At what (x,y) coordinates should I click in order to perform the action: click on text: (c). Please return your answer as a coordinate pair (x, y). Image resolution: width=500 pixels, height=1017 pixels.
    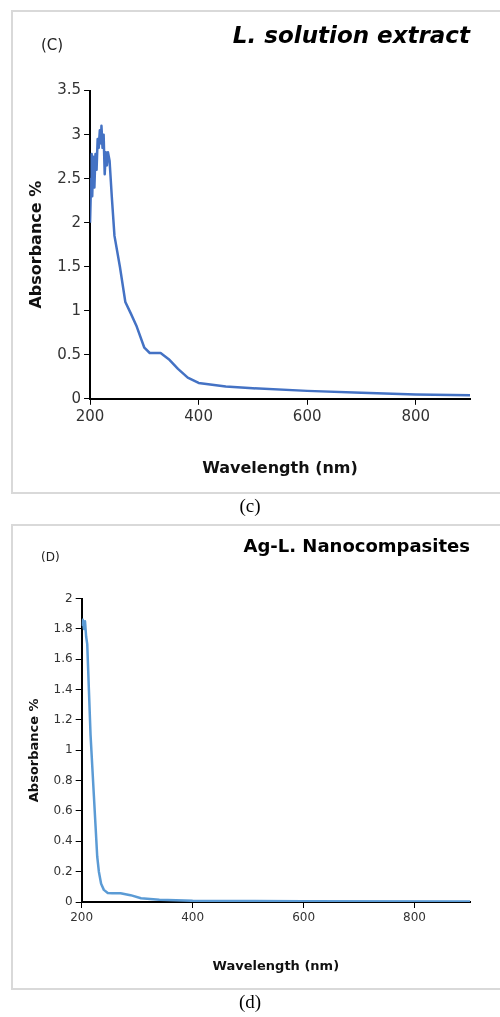
    Looking at the image, I should click on (250, 506).